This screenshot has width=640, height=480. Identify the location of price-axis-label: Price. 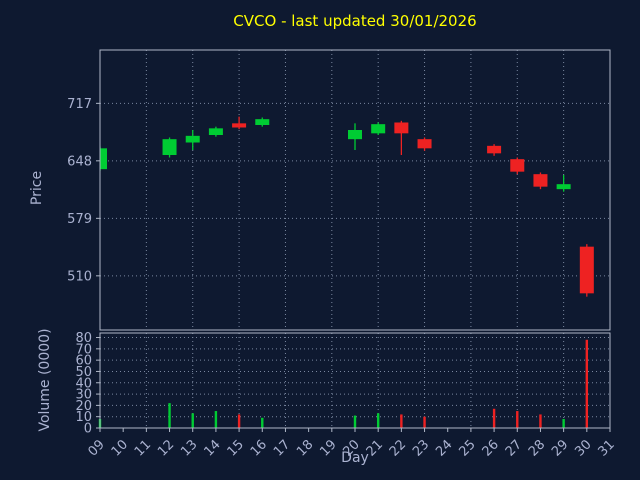
(37, 188).